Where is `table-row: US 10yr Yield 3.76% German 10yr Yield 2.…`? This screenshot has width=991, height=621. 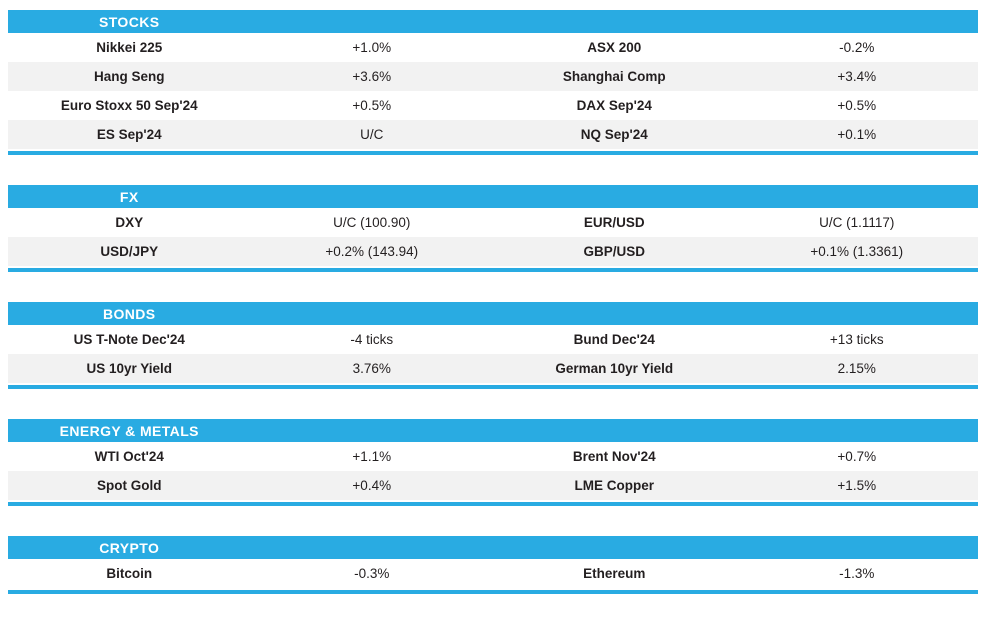 table-row: US 10yr Yield 3.76% German 10yr Yield 2.… is located at coordinates (493, 368).